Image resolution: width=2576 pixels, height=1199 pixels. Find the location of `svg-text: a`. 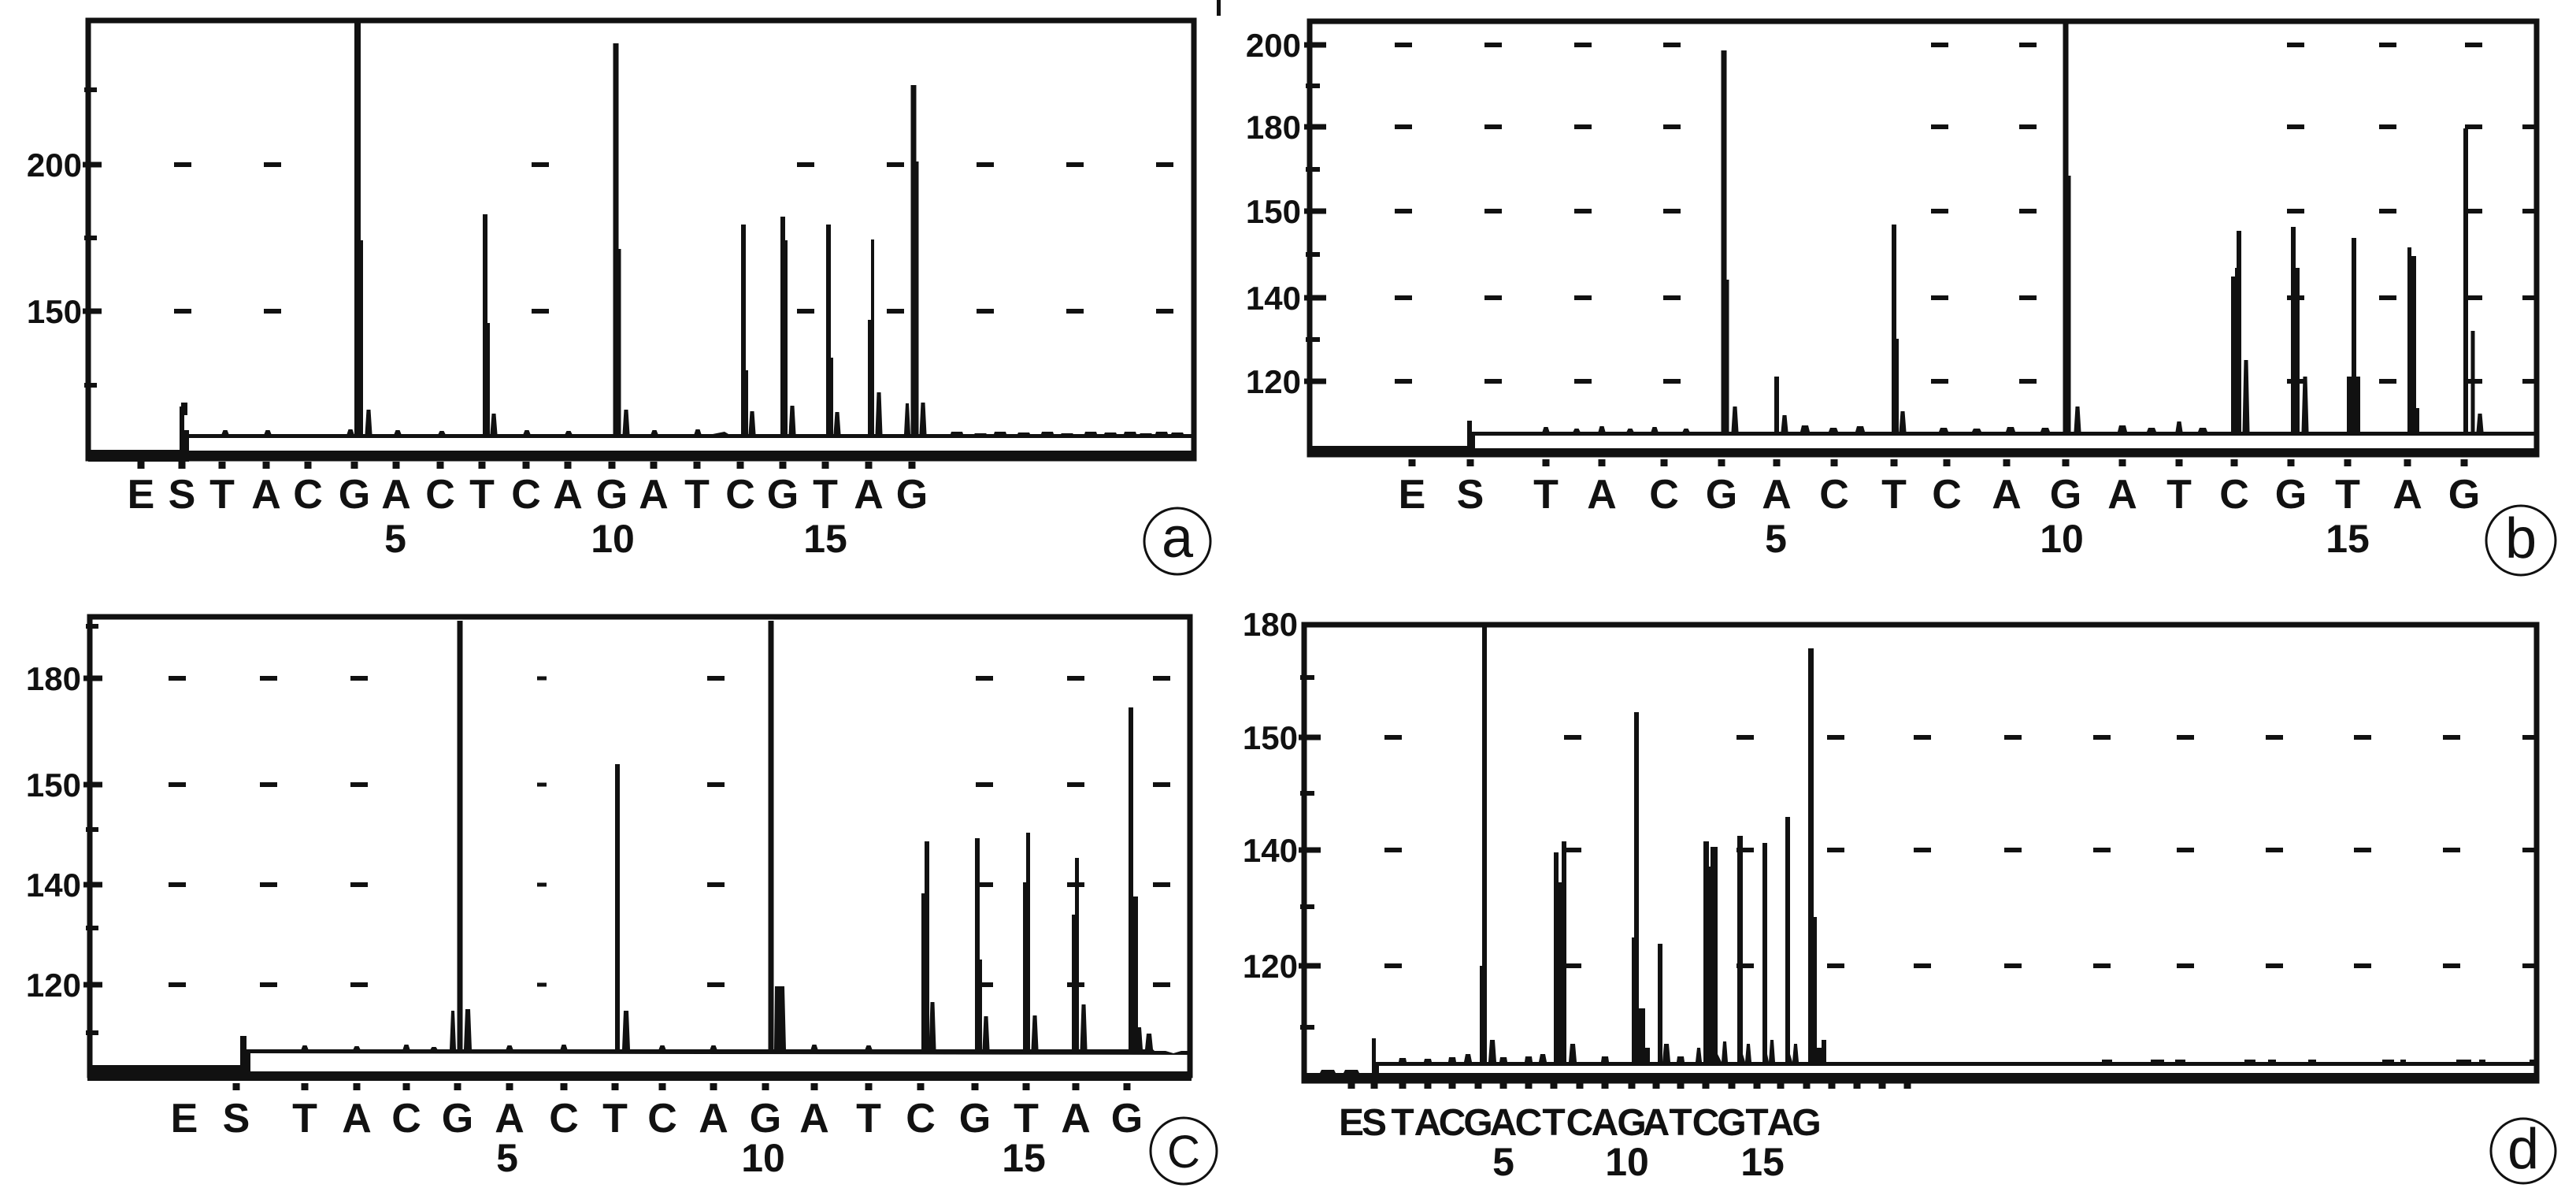

svg-text: a is located at coordinates (1178, 538).